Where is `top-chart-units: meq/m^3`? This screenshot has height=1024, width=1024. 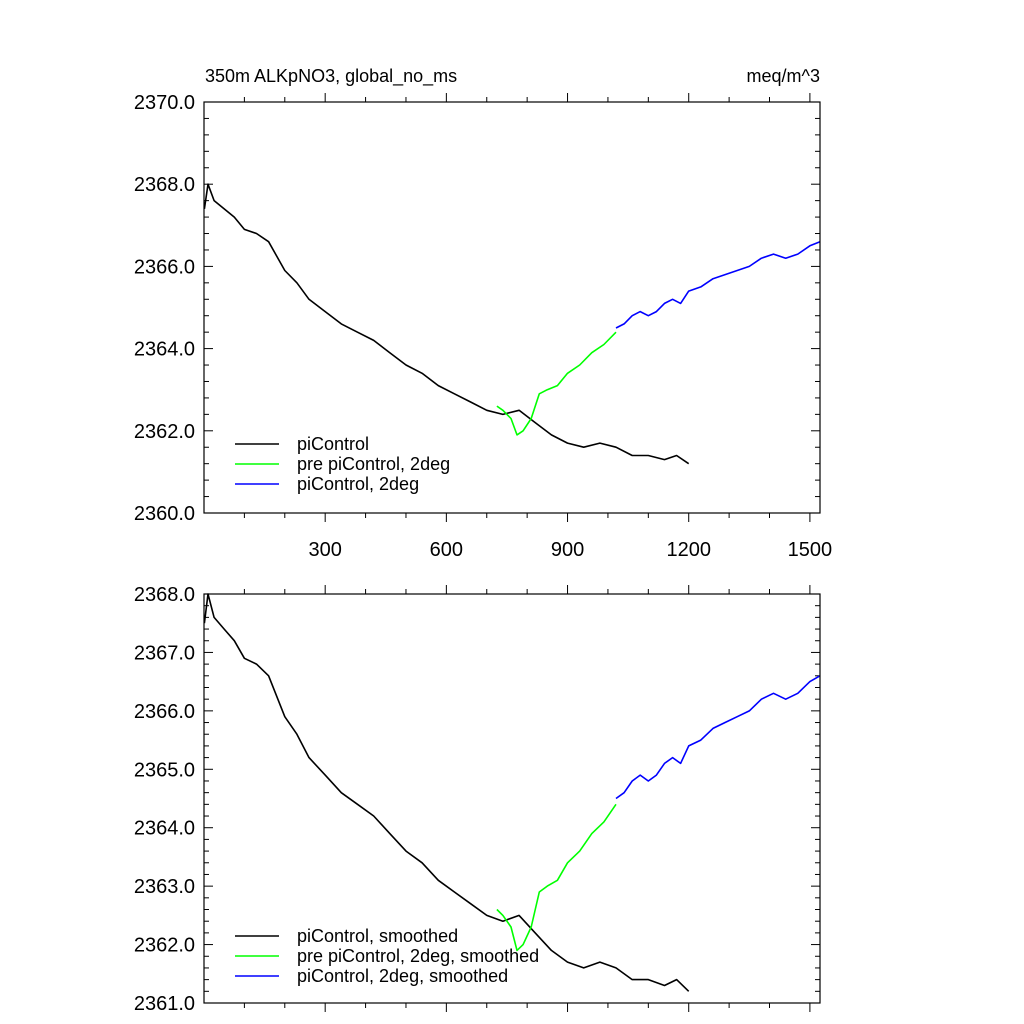
top-chart-units: meq/m^3 is located at coordinates (783, 76).